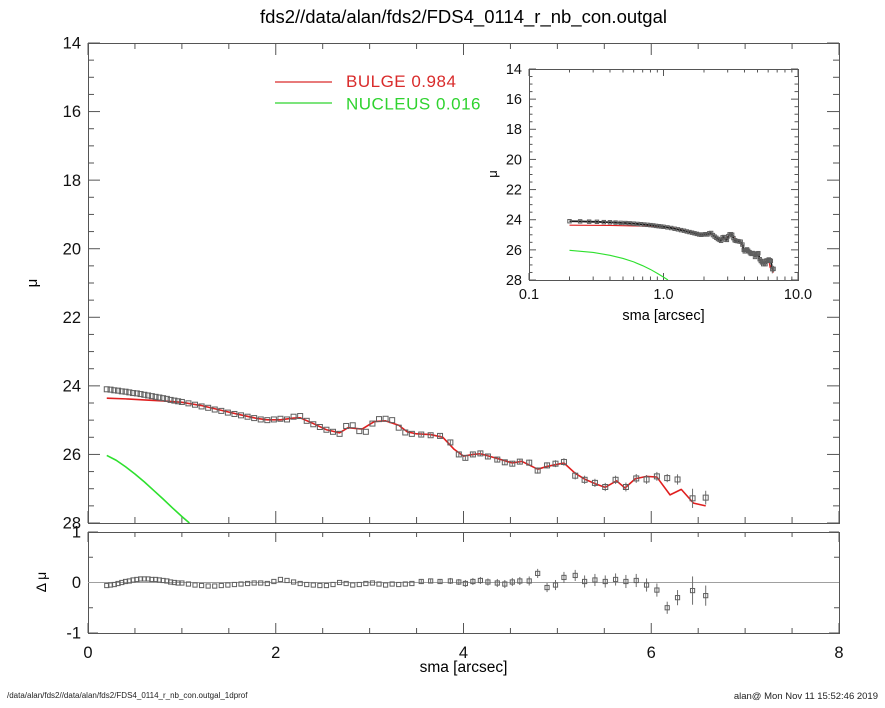 Image resolution: width=885 pixels, height=708 pixels. Describe the element at coordinates (671, 245) in the screenshot. I see `galaxy-data-connect-line` at that location.